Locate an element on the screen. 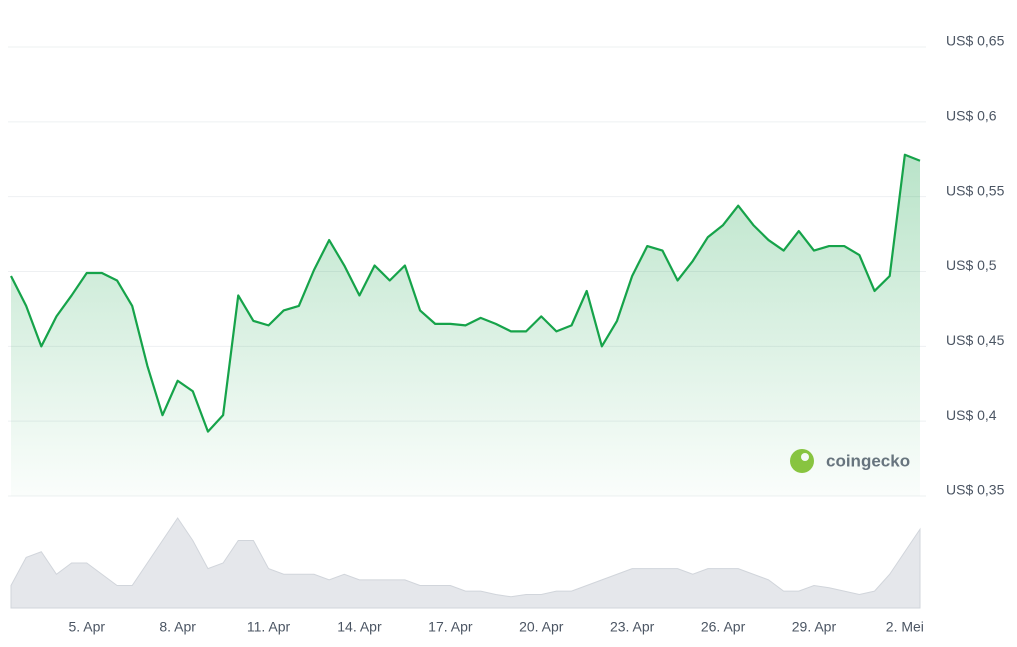 The image size is (1017, 647). x-tick-label: 29. Apr is located at coordinates (814, 627).